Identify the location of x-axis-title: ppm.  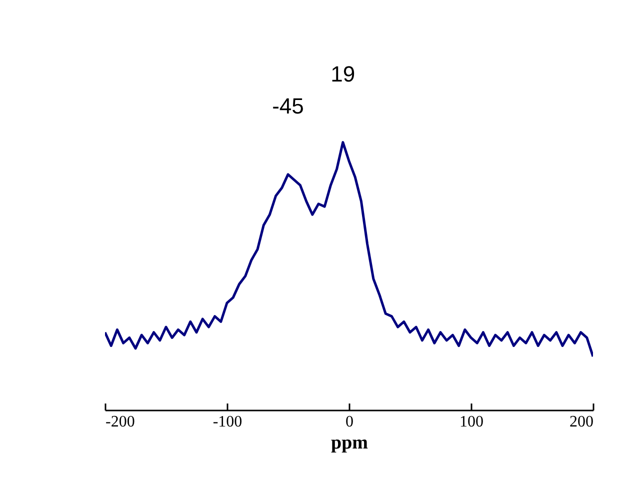
(349, 443).